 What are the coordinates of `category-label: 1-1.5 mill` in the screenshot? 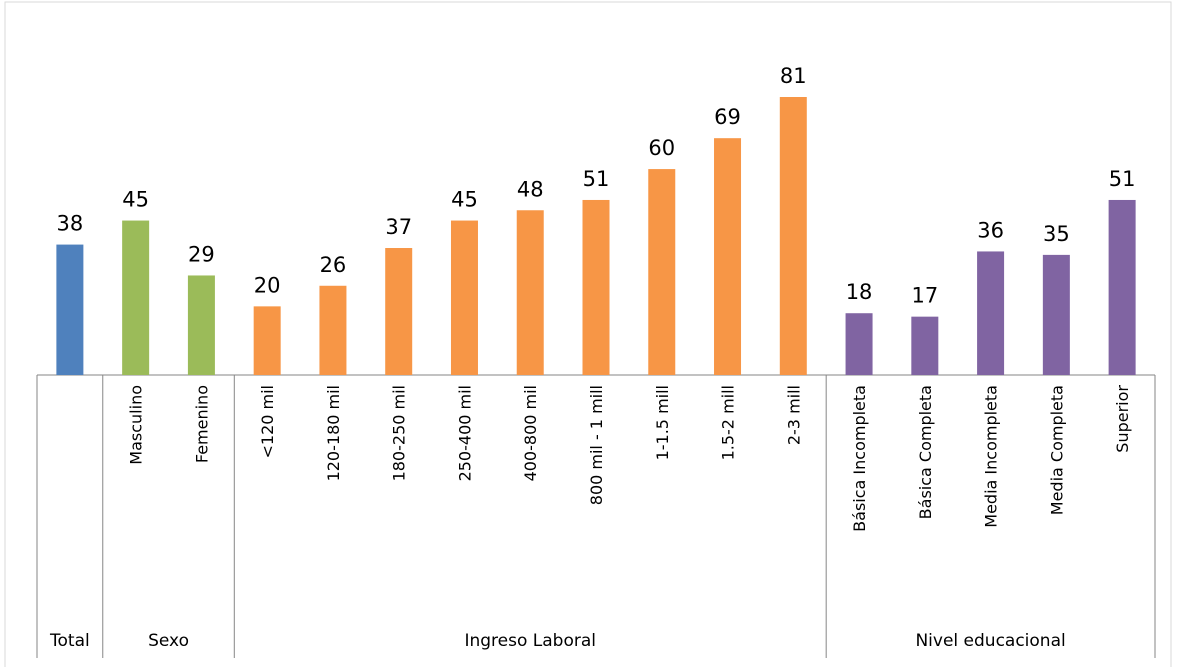 It's located at (662, 422).